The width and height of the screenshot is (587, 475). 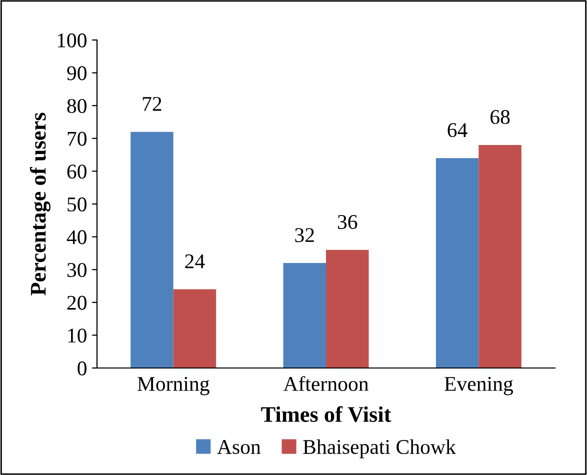 I want to click on y-tick-label: 60, so click(x=76, y=171).